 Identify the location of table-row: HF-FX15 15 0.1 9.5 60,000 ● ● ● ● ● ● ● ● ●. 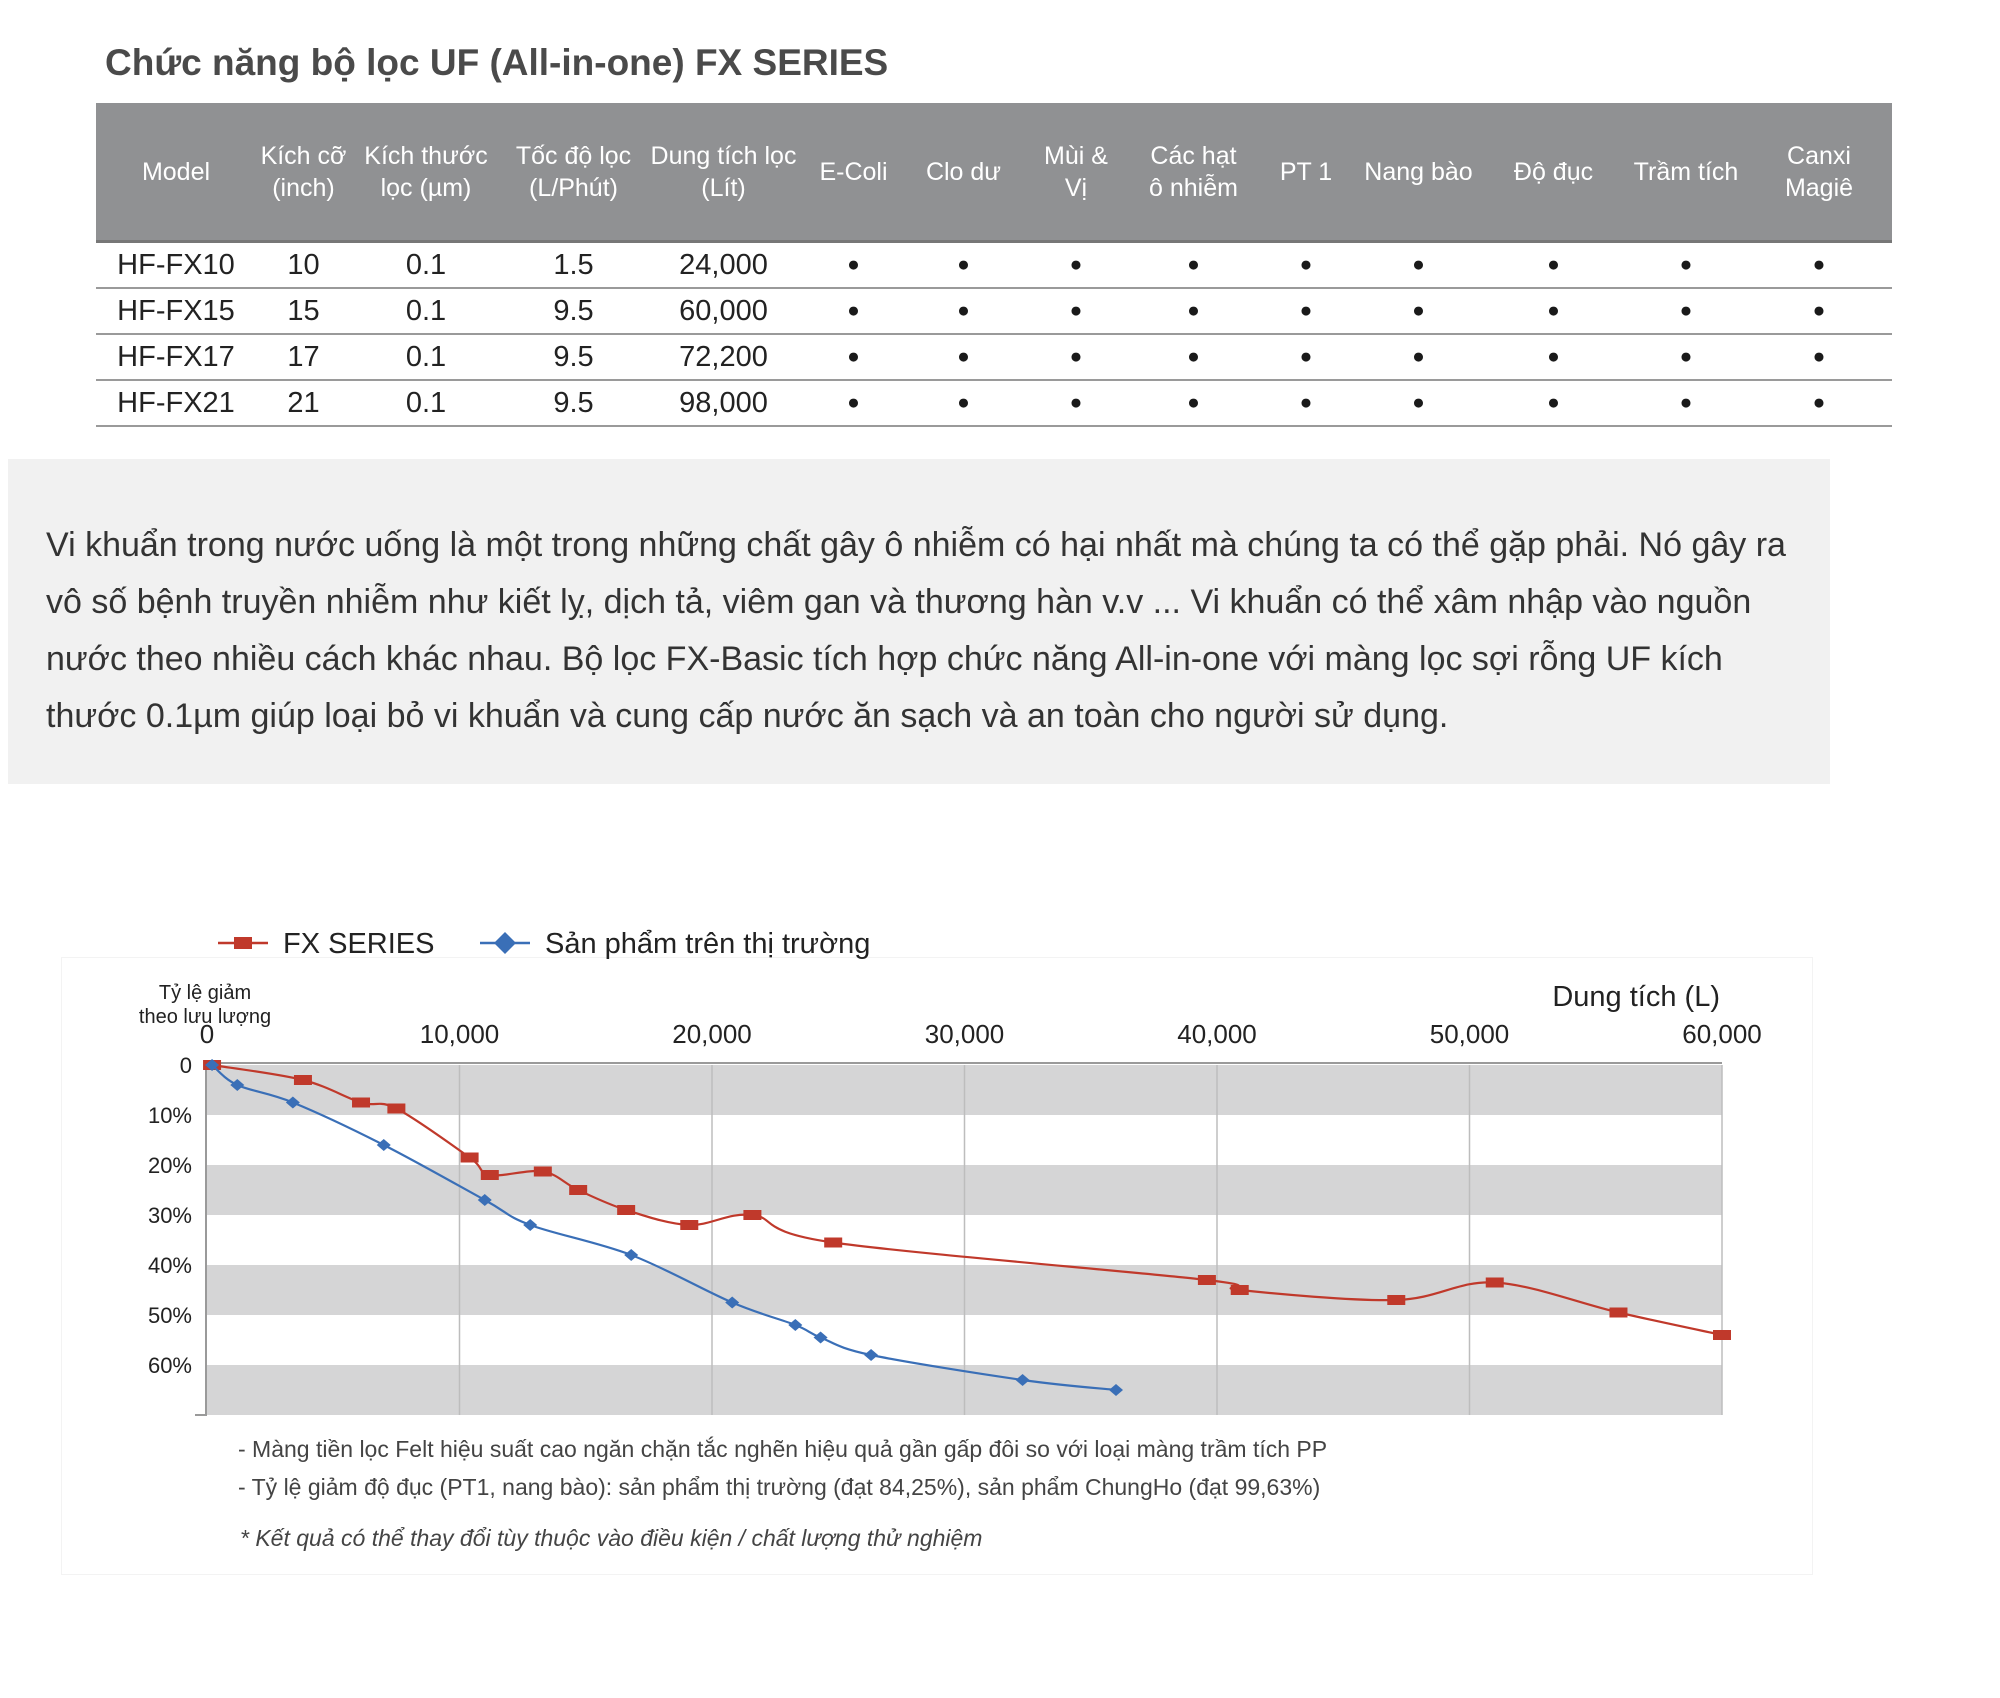
(994, 311).